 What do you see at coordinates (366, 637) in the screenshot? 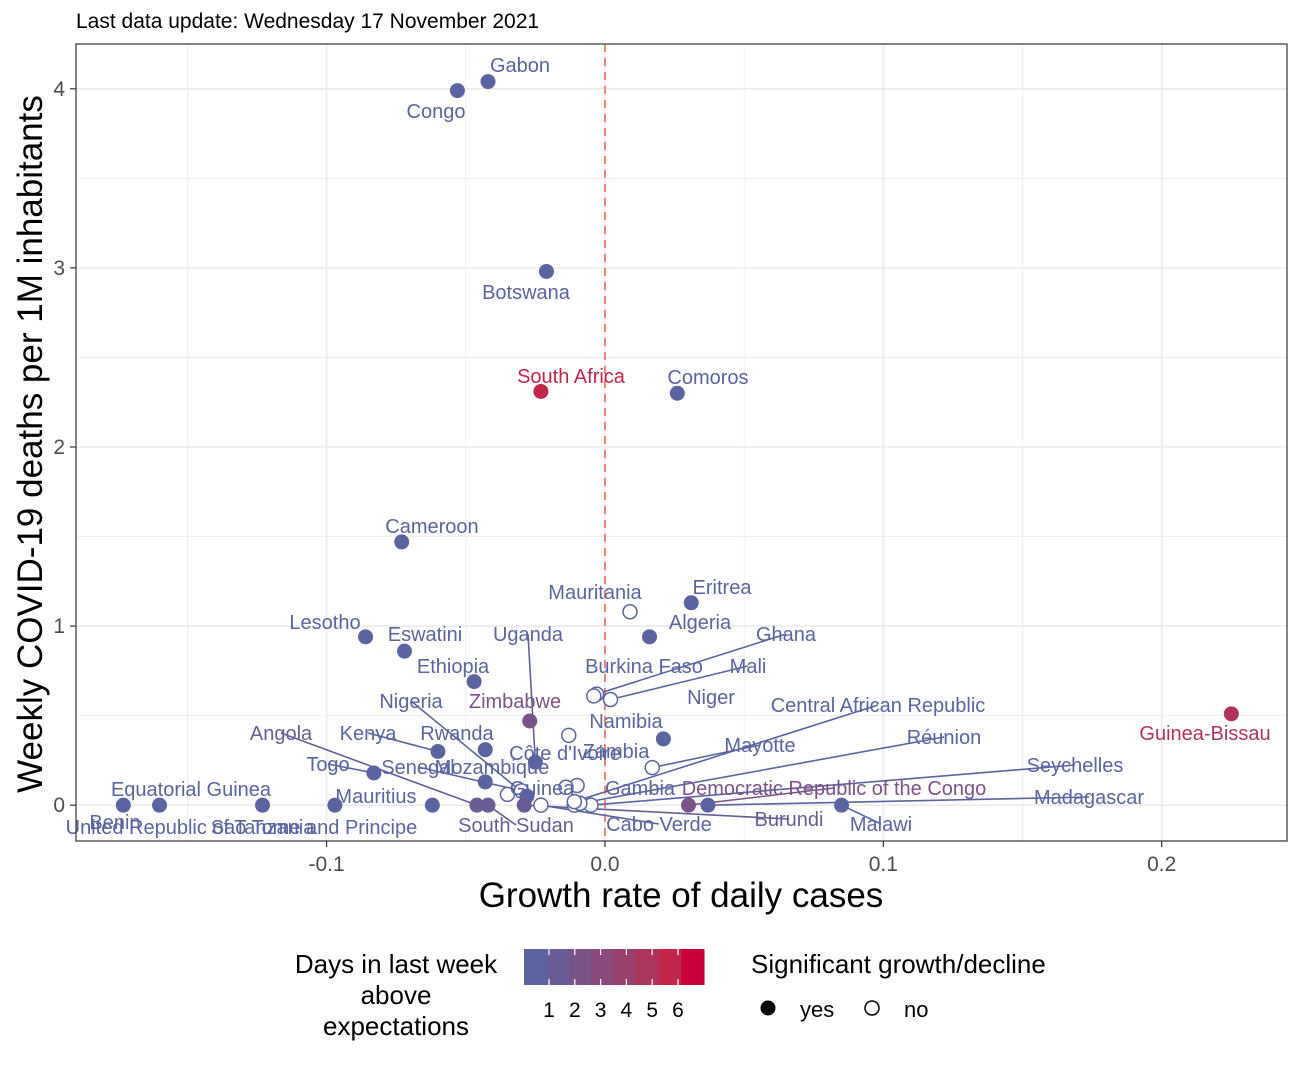
I see `point-lesotho` at bounding box center [366, 637].